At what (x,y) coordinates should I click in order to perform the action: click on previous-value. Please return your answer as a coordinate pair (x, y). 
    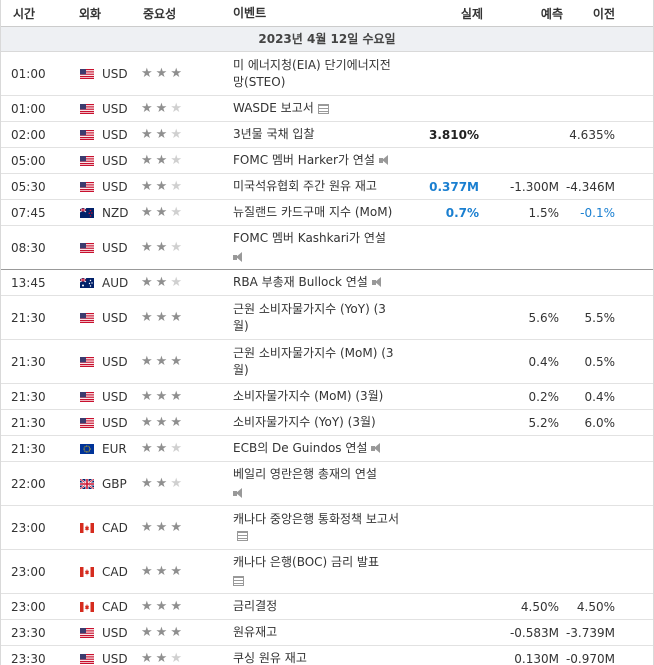
    Looking at the image, I should click on (609, 448).